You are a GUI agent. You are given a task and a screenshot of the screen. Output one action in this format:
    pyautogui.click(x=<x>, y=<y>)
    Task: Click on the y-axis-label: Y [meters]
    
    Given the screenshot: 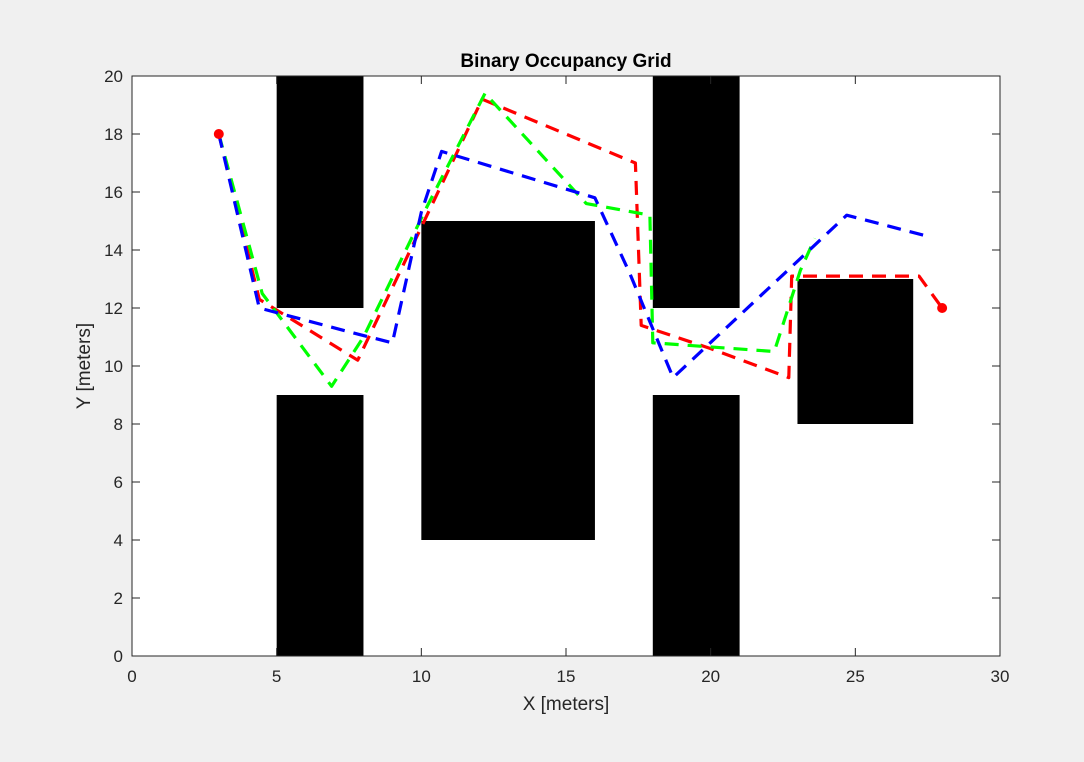 What is the action you would take?
    pyautogui.click(x=84, y=366)
    